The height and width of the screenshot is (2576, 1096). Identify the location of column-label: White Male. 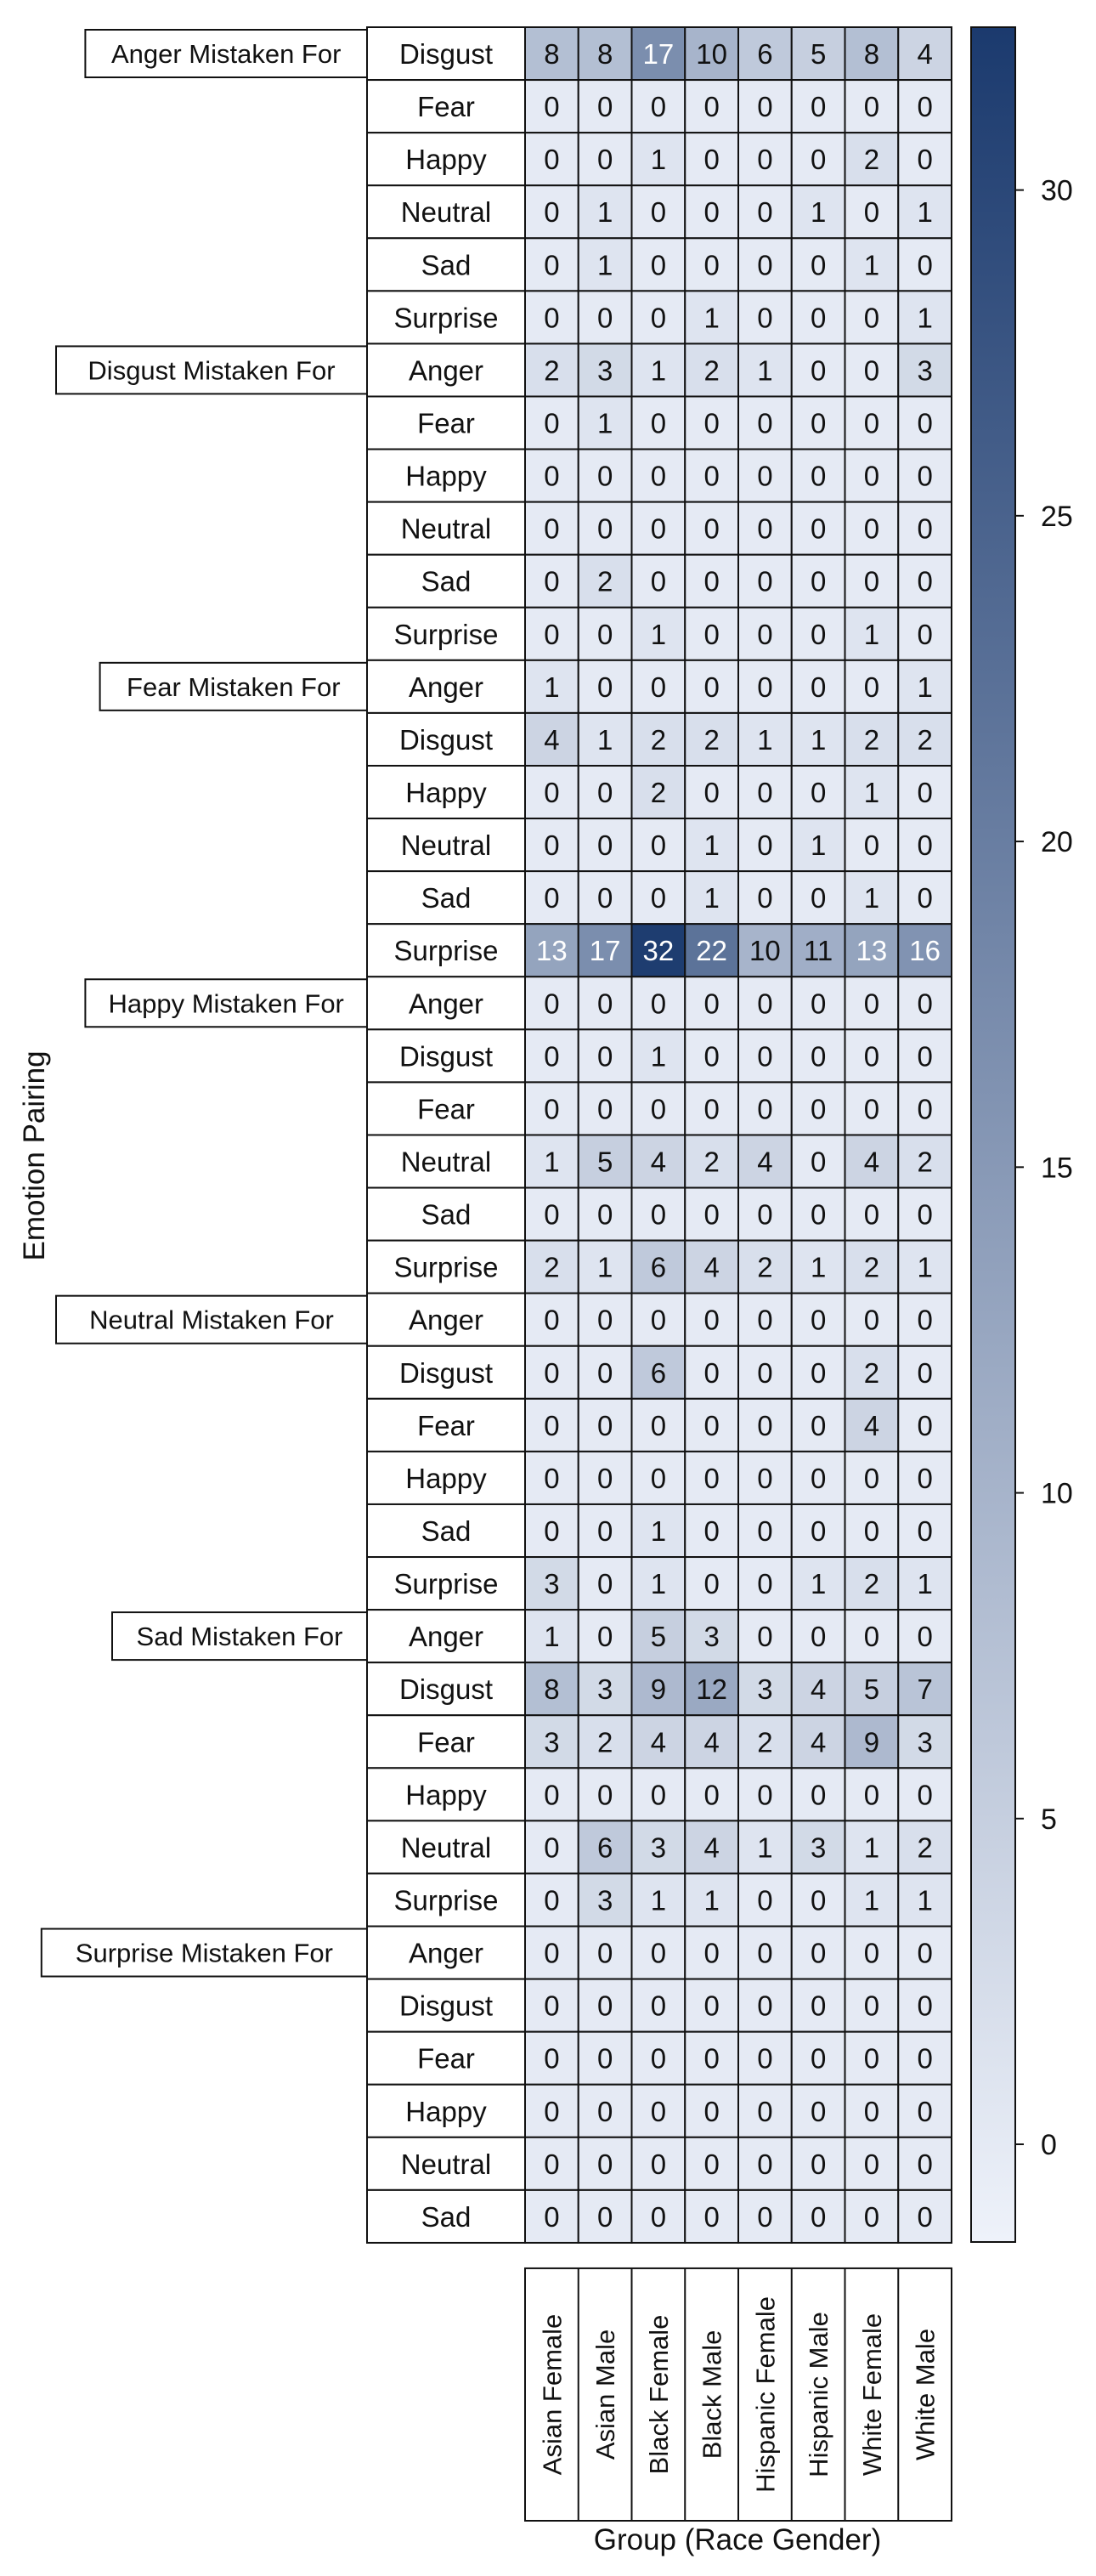
(926, 2394).